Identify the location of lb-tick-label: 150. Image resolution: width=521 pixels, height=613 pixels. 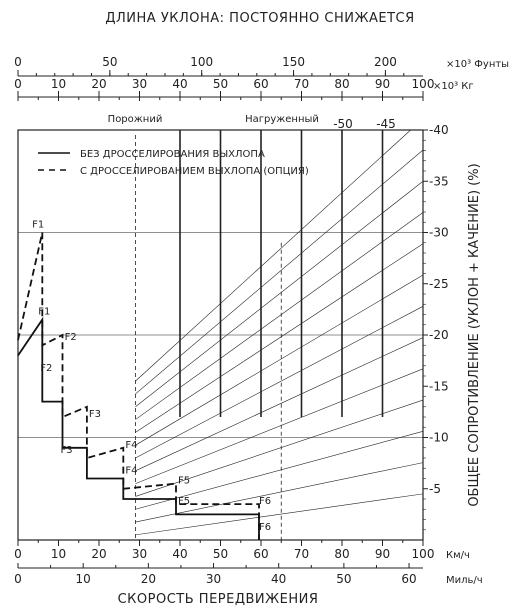
(293, 62).